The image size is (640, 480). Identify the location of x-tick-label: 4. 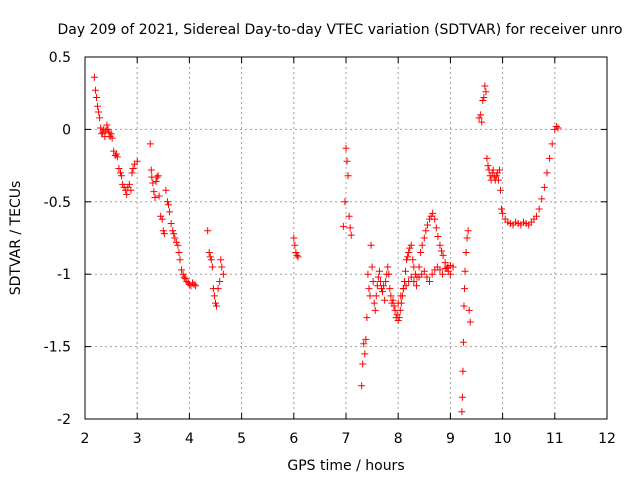
(189, 439).